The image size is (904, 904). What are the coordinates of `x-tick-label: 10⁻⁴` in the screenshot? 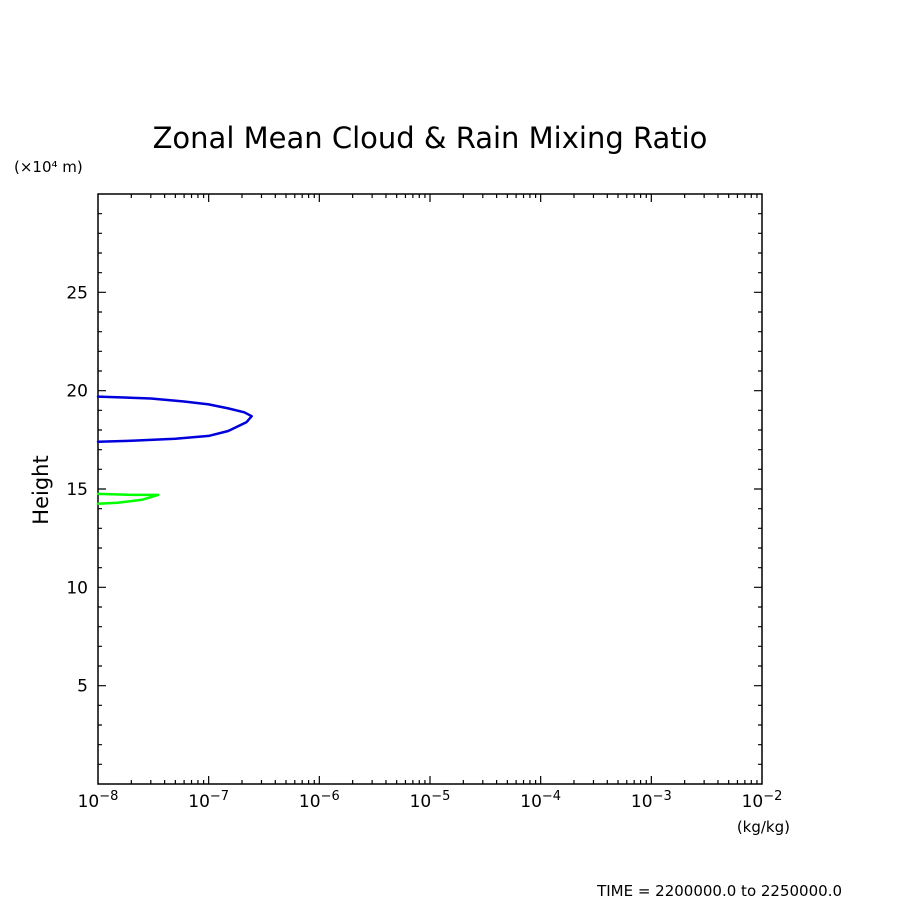 It's located at (540, 800).